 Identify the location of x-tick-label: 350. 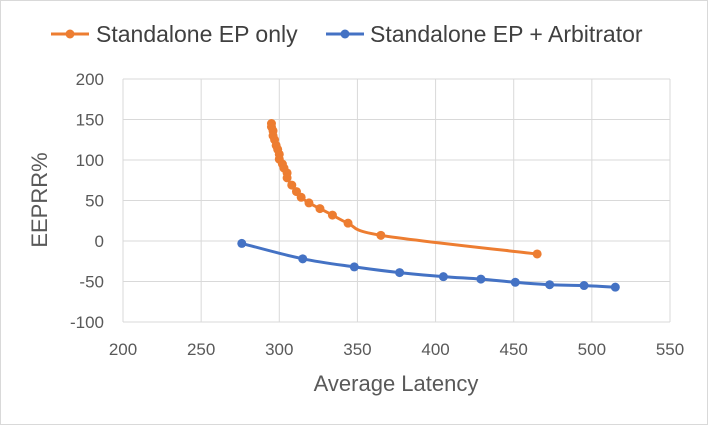
(357, 349).